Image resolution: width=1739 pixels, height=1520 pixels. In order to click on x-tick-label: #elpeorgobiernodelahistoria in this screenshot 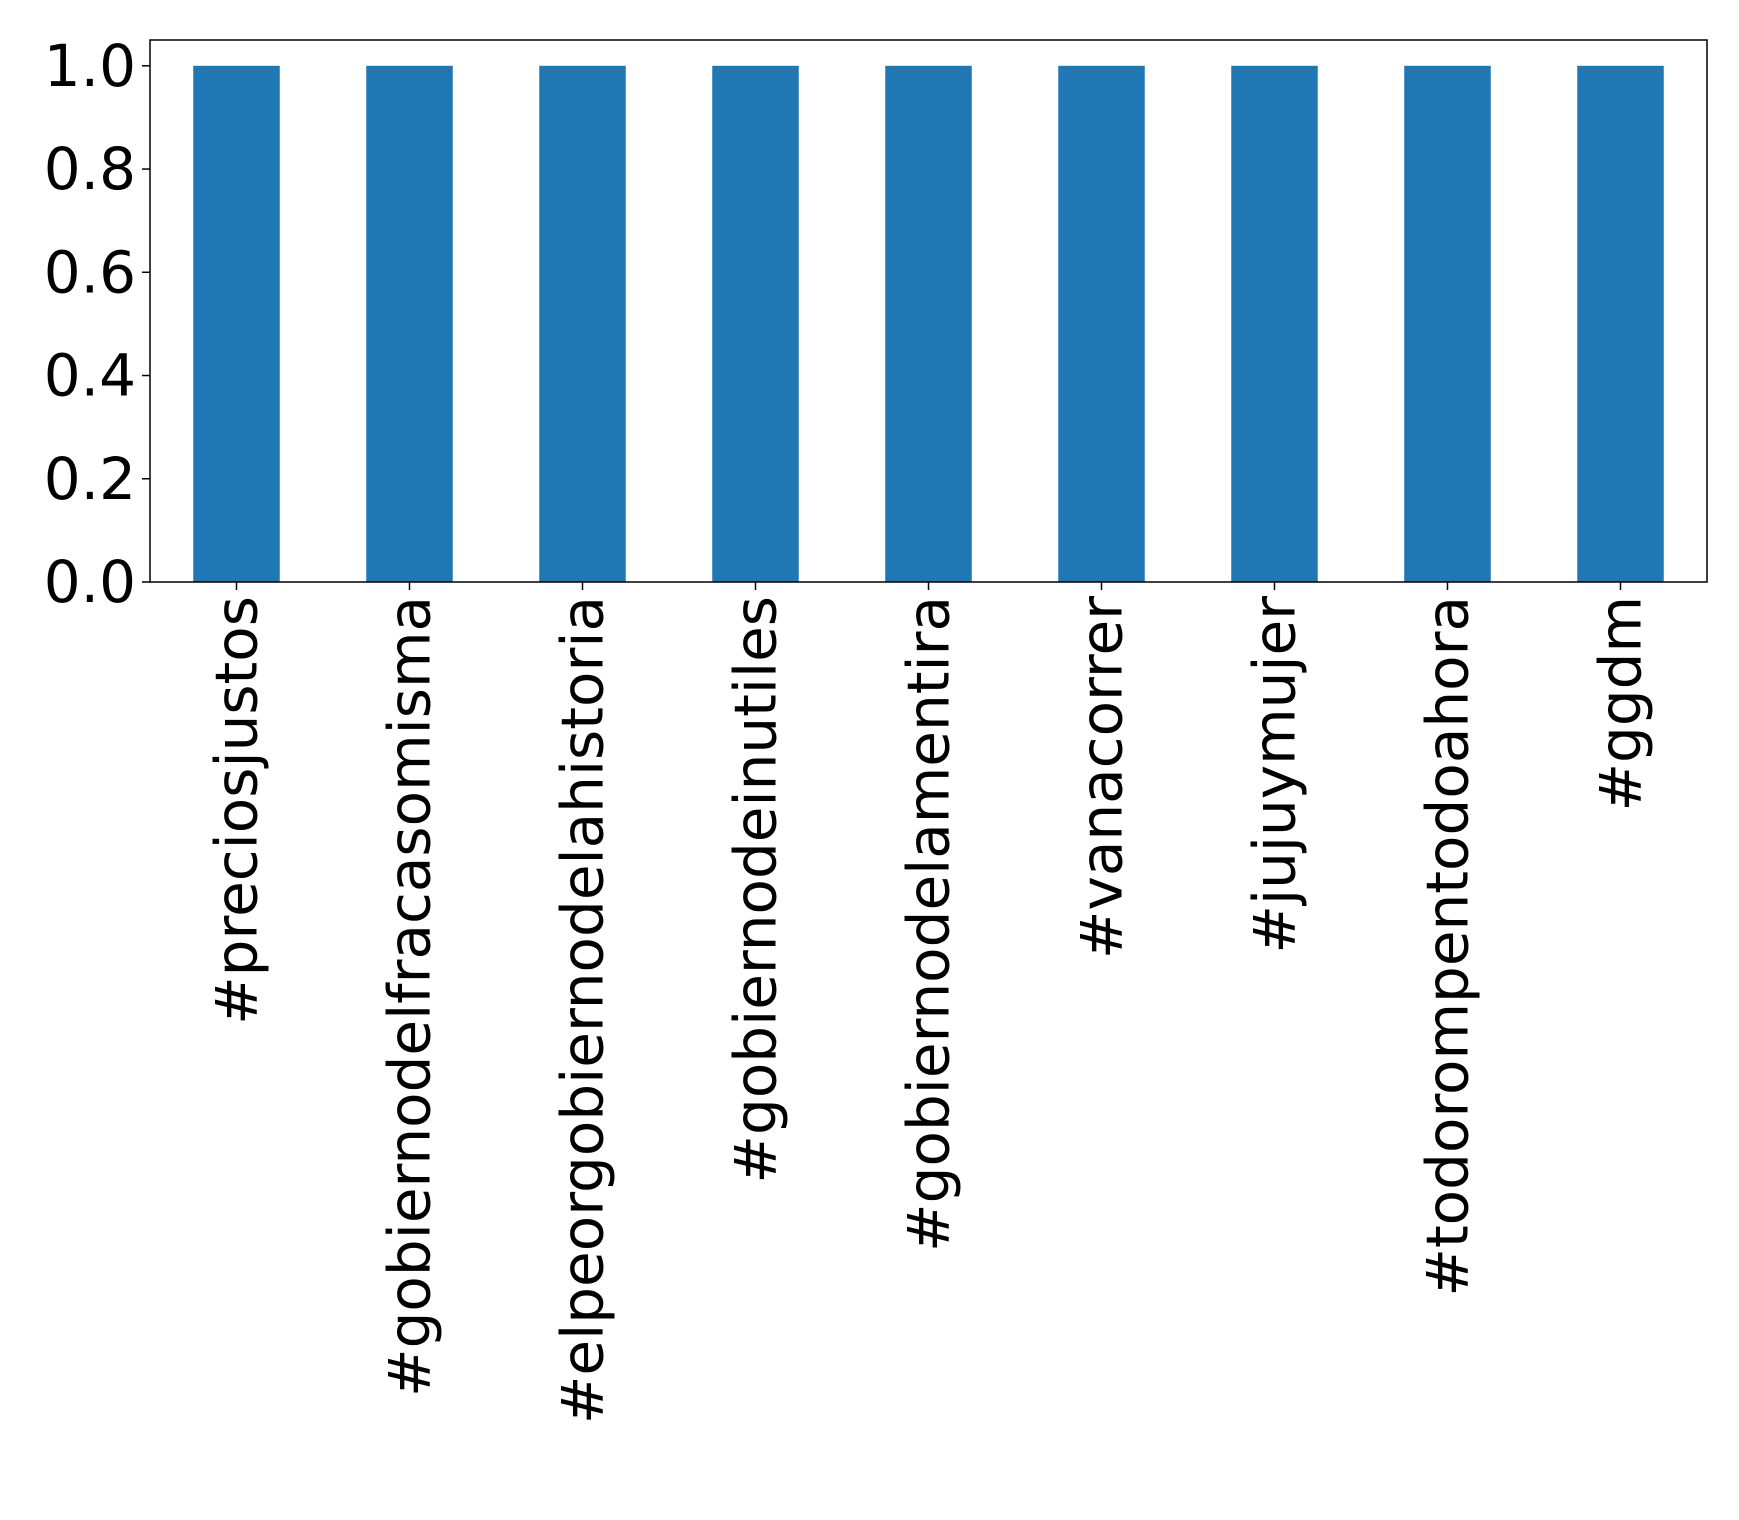, I will do `click(583, 1010)`.